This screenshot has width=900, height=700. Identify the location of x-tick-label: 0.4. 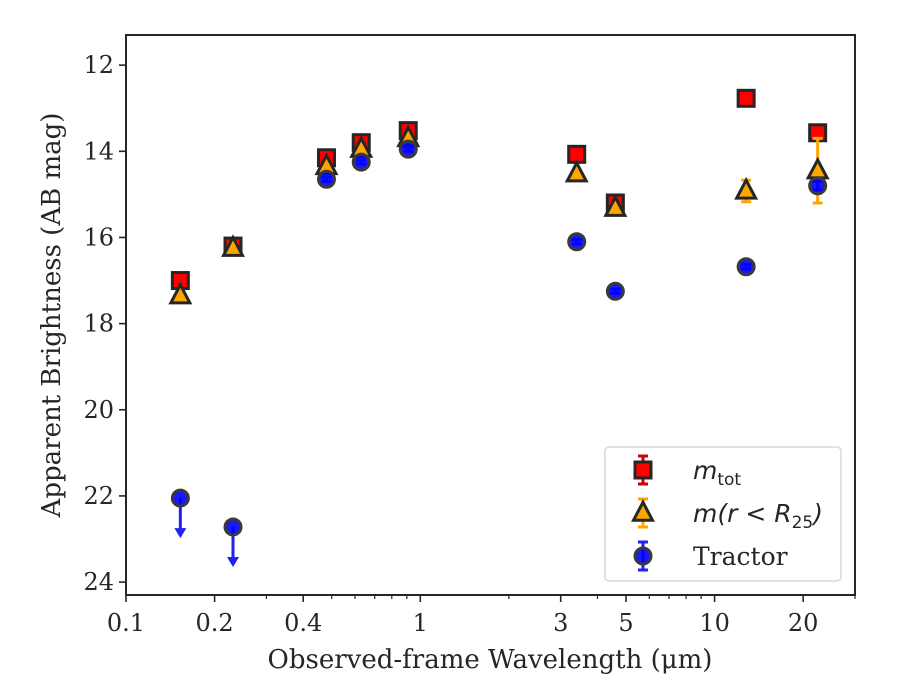
(303, 623).